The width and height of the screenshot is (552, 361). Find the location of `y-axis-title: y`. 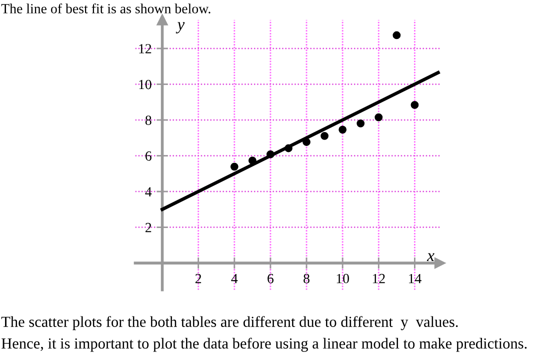

y-axis-title: y is located at coordinates (180, 28).